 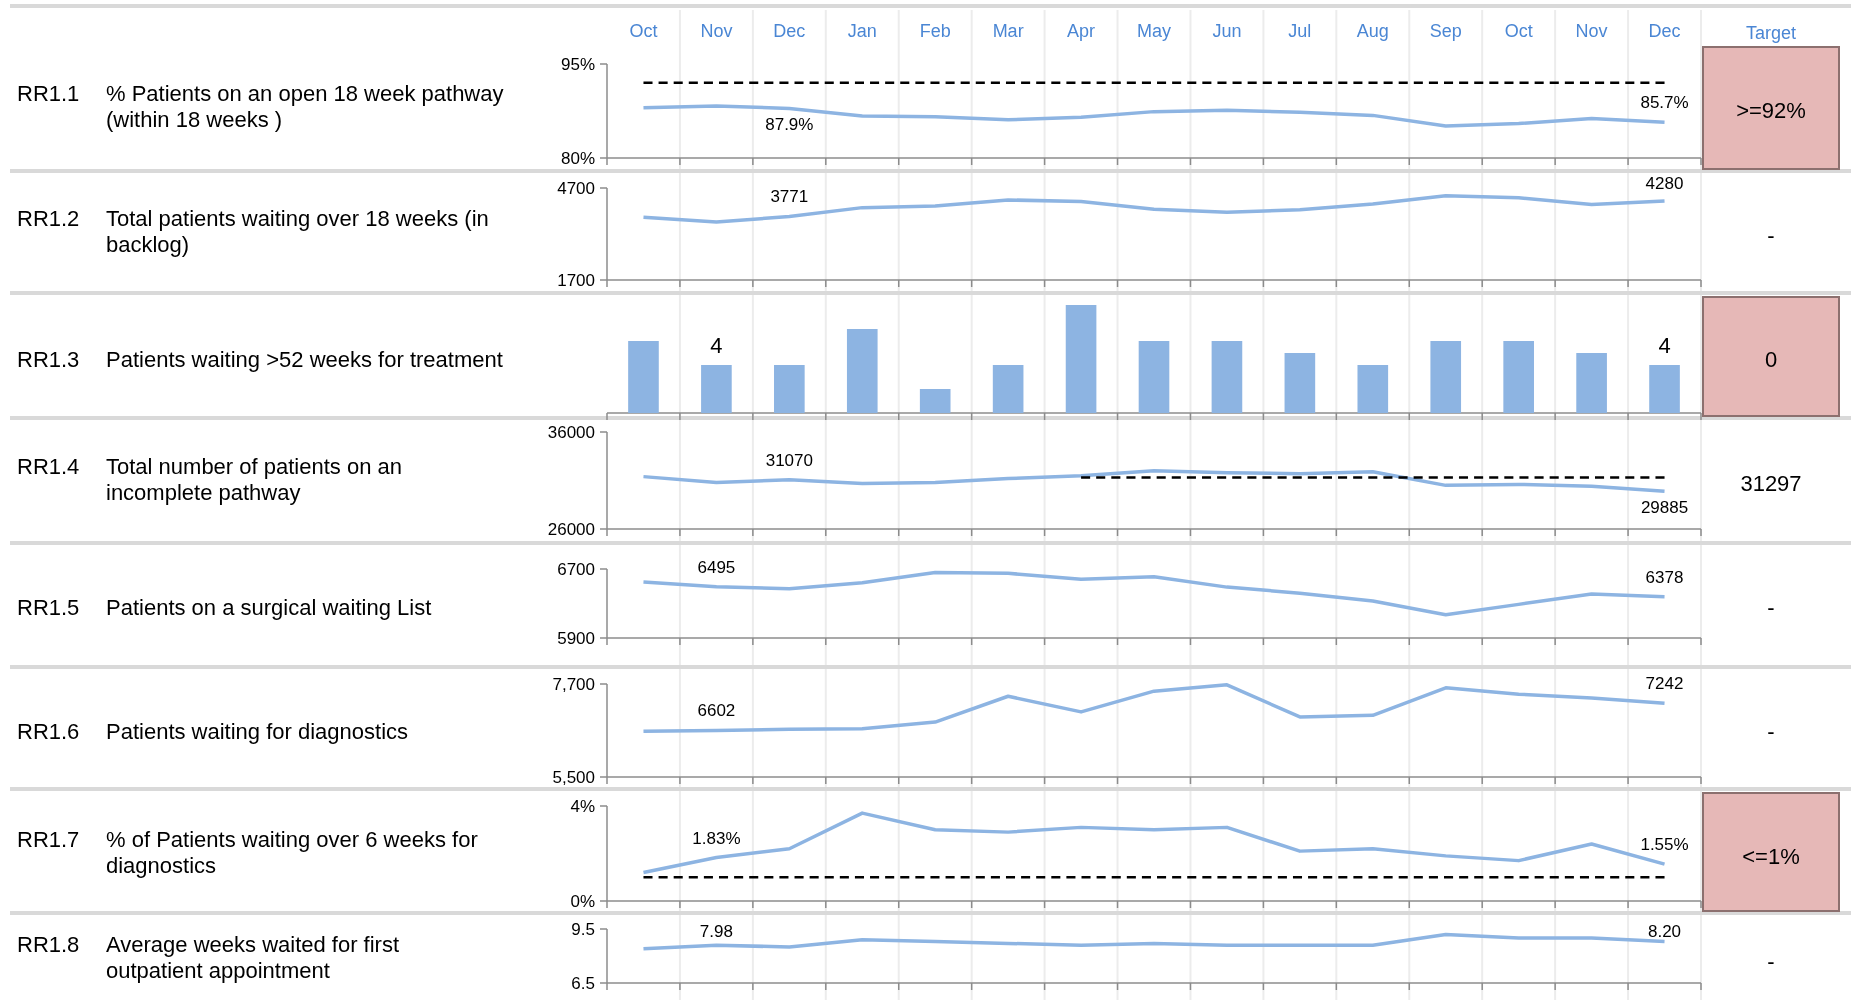 What do you see at coordinates (48, 839) in the screenshot?
I see `text: RR1.7` at bounding box center [48, 839].